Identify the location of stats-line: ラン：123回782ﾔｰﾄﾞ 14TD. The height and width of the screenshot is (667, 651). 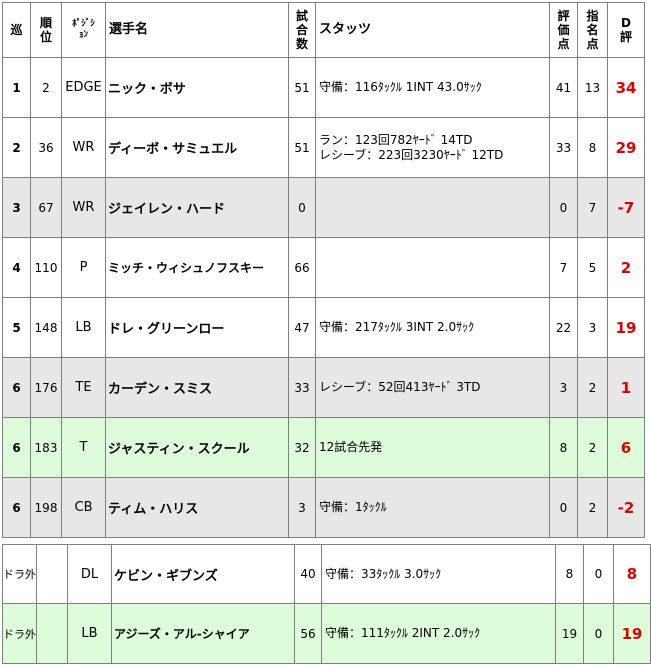
(396, 139).